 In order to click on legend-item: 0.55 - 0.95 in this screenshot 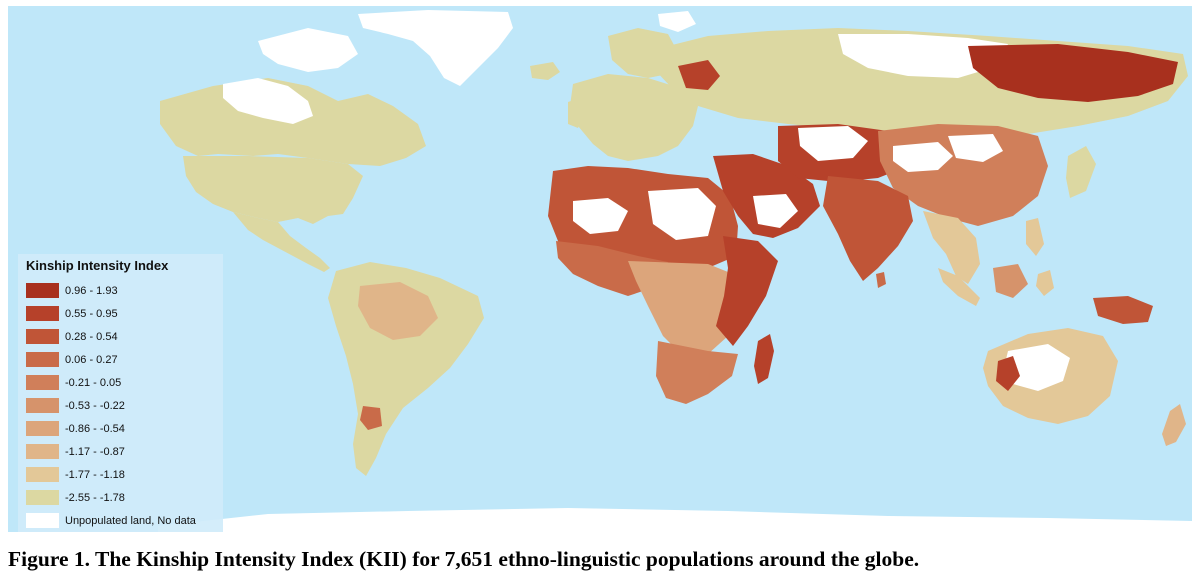, I will do `click(121, 313)`.